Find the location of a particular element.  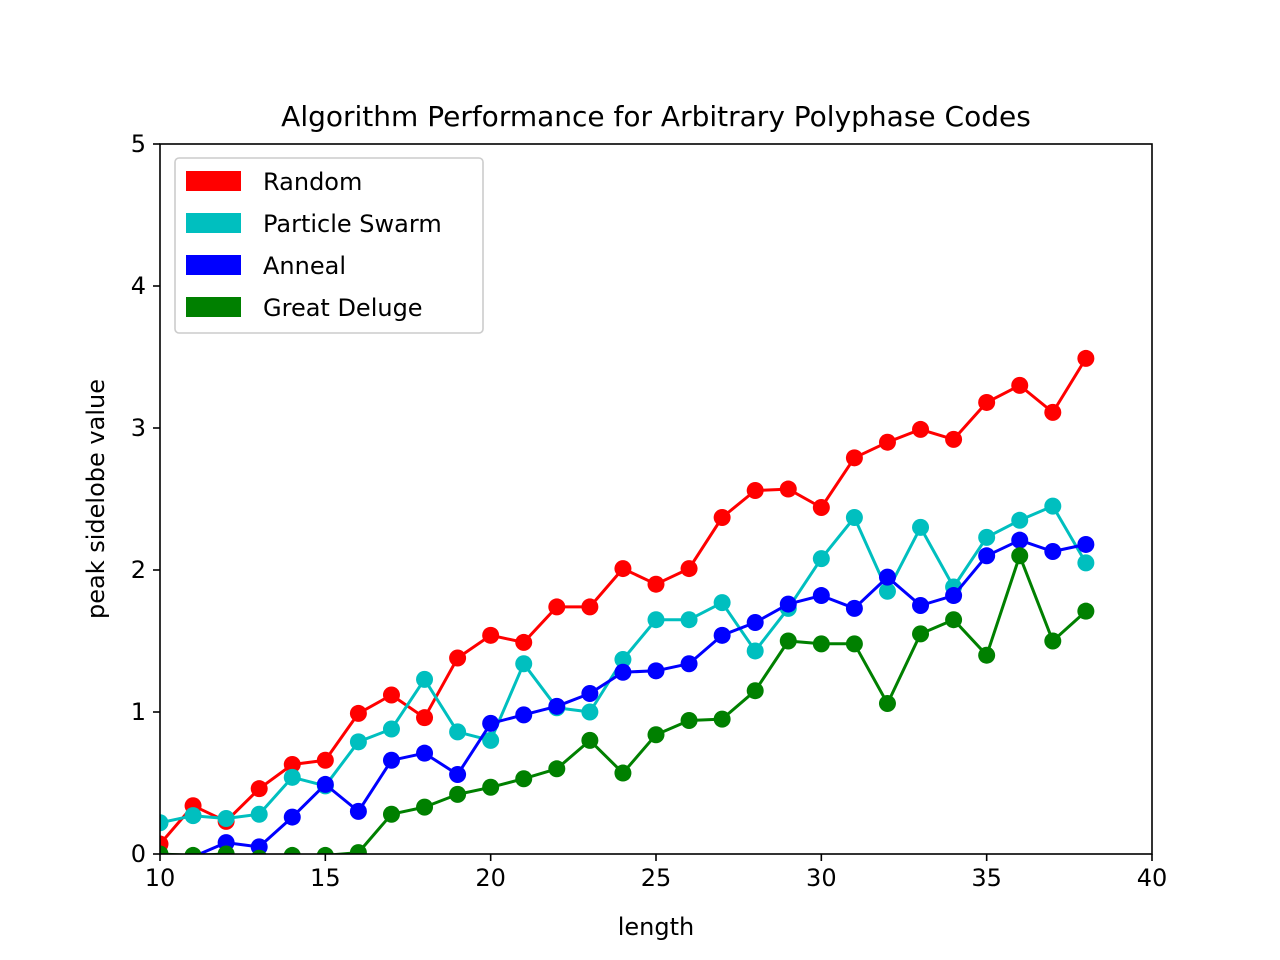

legend-item-anneal: Anneal is located at coordinates (266, 266).